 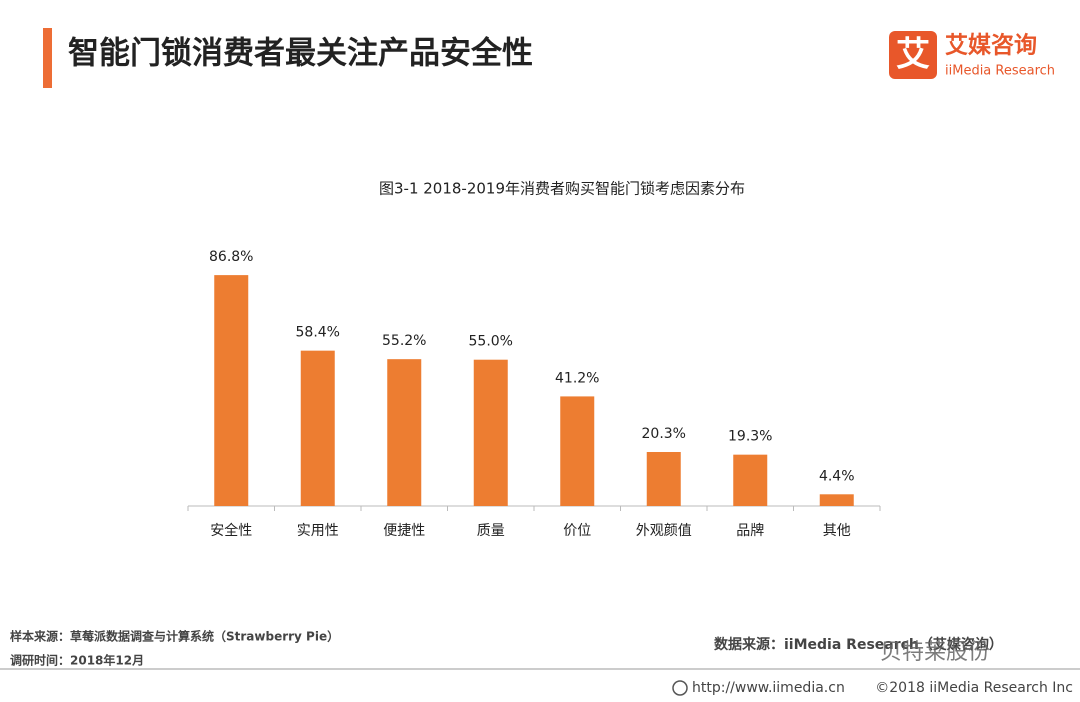 What do you see at coordinates (577, 531) in the screenshot?
I see `x-tick-label: 价位` at bounding box center [577, 531].